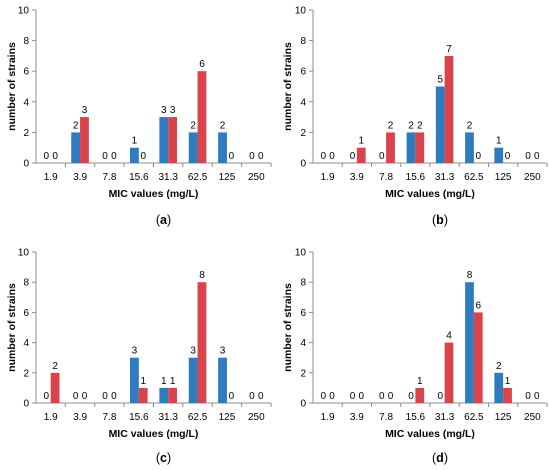 The image size is (550, 470). What do you see at coordinates (163, 220) in the screenshot?
I see `panel-label: (a)` at bounding box center [163, 220].